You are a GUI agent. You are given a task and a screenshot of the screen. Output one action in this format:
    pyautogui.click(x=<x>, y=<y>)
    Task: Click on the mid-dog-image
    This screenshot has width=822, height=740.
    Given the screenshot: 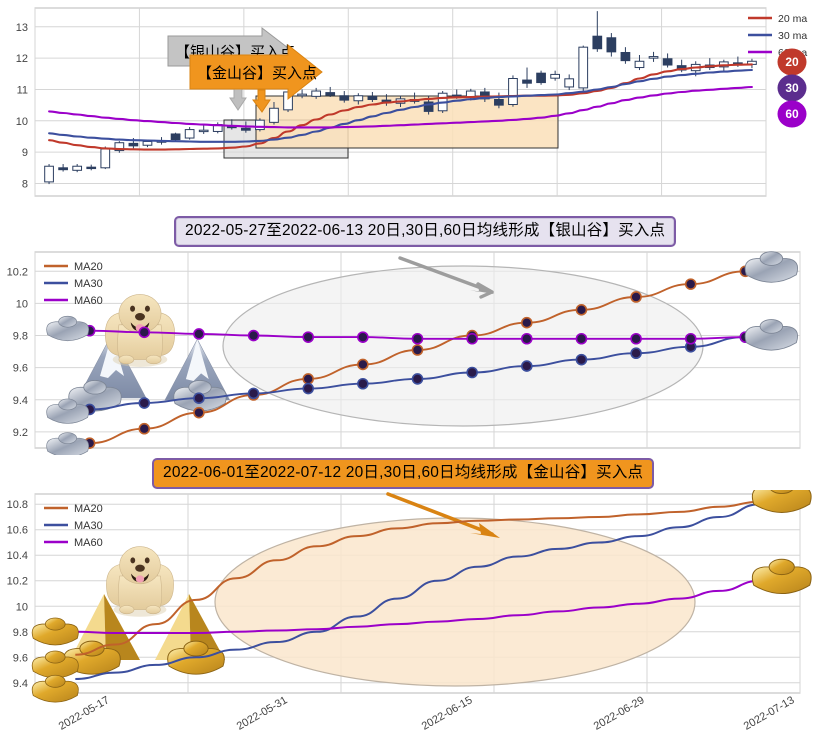 What is the action you would take?
    pyautogui.click(x=140, y=330)
    